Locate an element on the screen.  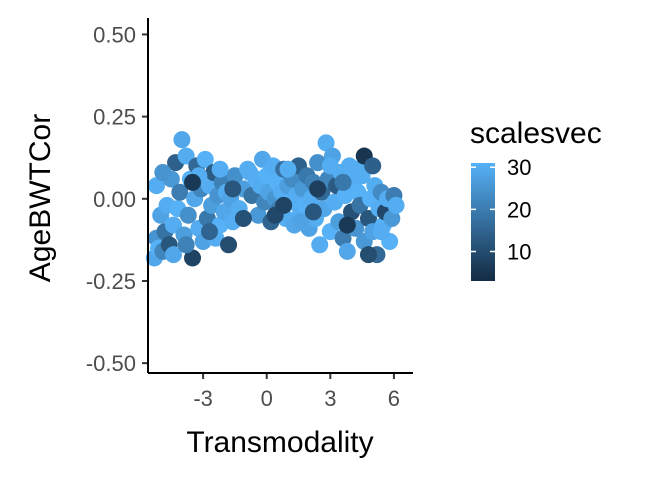
y-tick-label: -0.50 is located at coordinates (111, 363).